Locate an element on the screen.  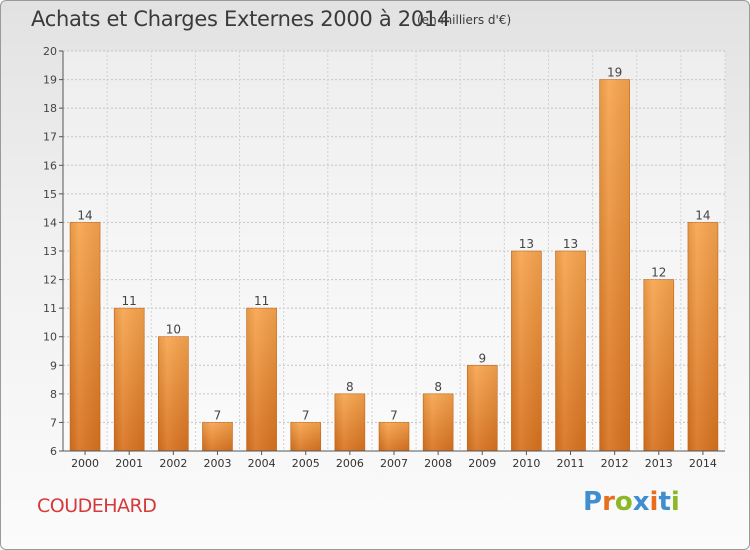
bar-2013: 12 is located at coordinates (659, 359).